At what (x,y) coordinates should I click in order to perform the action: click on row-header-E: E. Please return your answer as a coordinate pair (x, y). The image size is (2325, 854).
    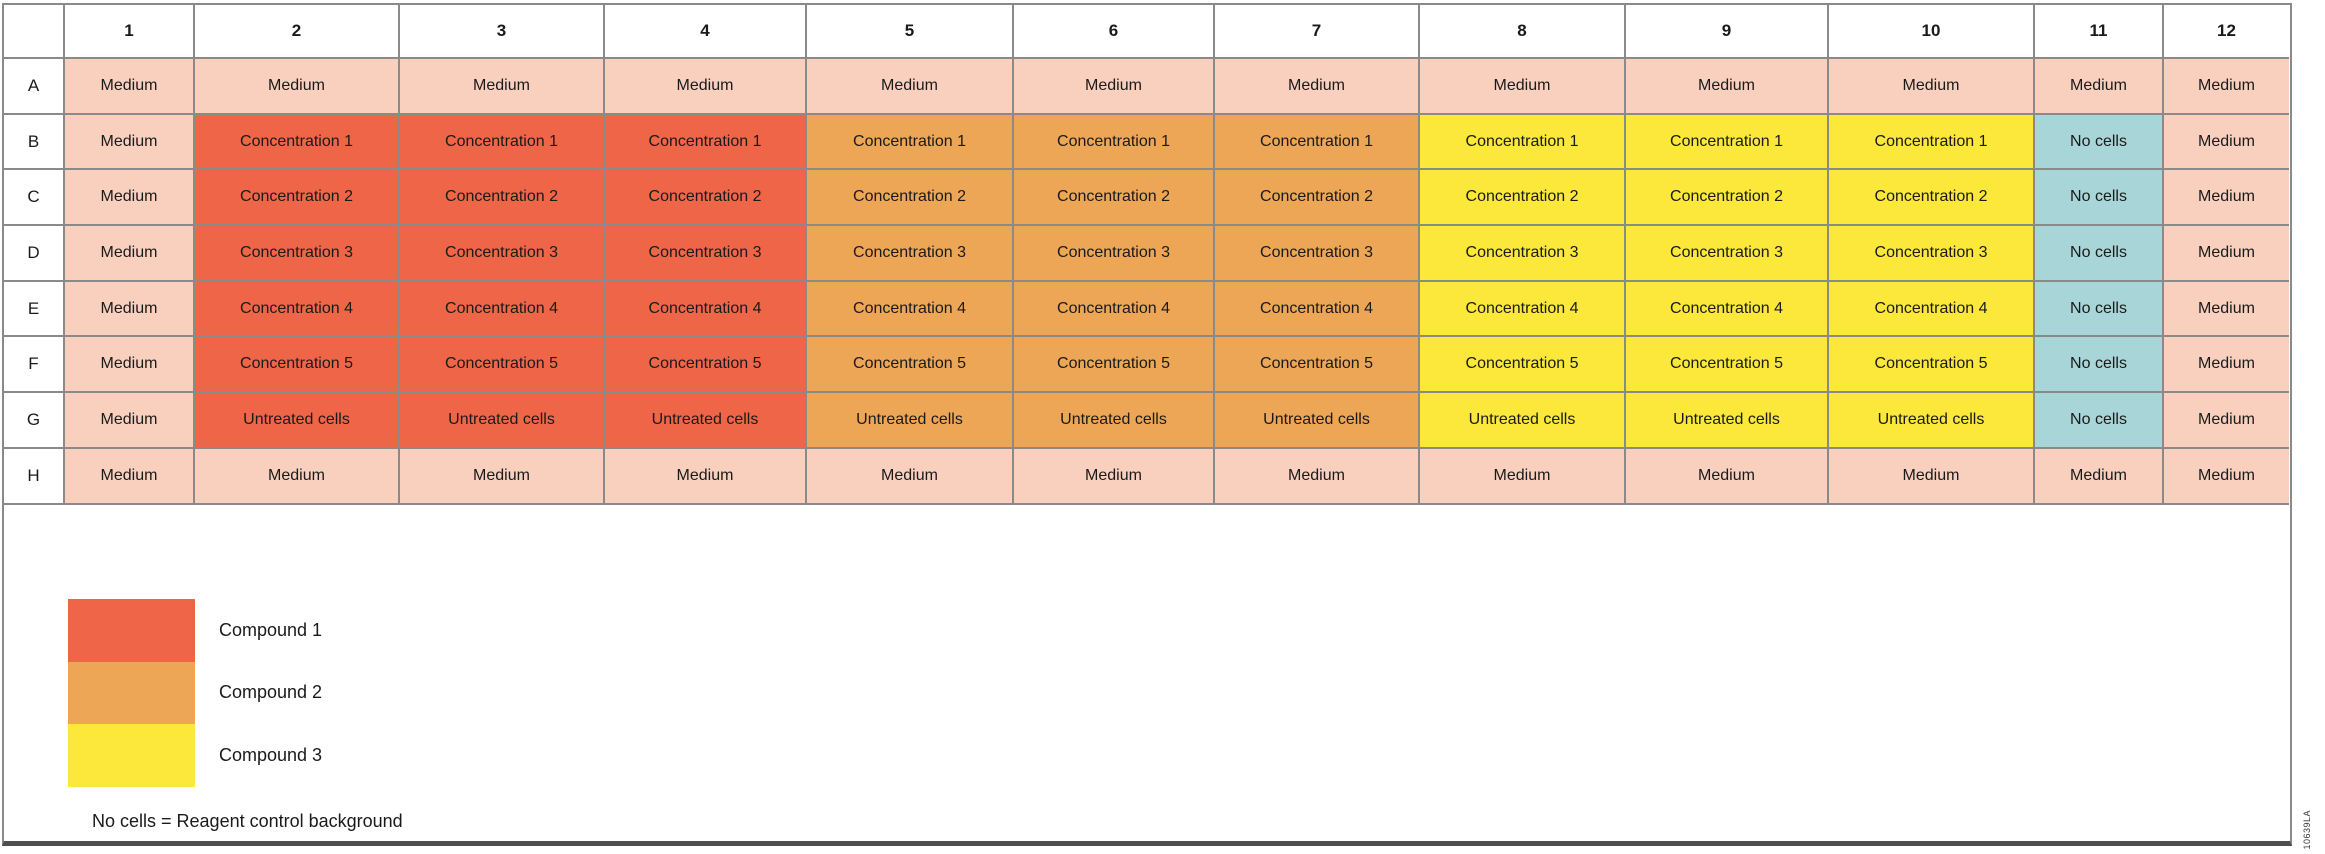
    Looking at the image, I should click on (34, 309).